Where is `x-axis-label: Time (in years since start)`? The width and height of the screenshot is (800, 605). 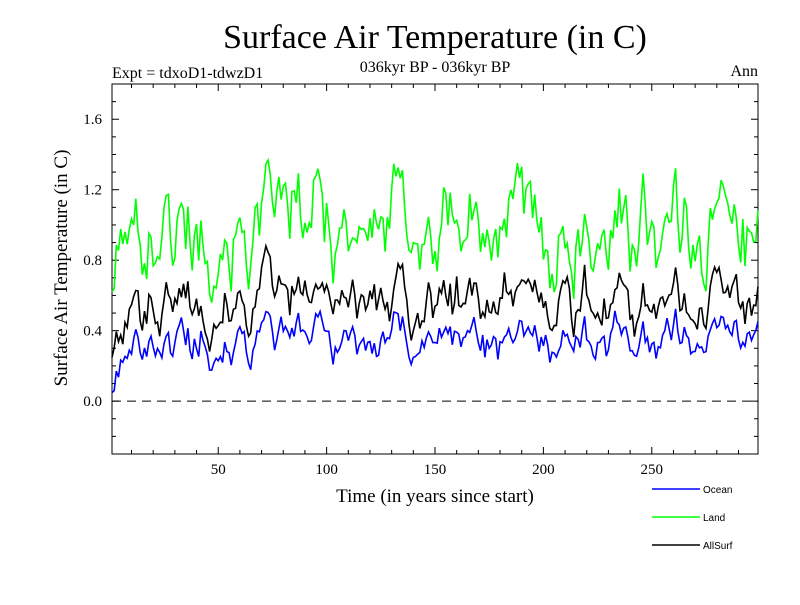 x-axis-label: Time (in years since start) is located at coordinates (435, 496).